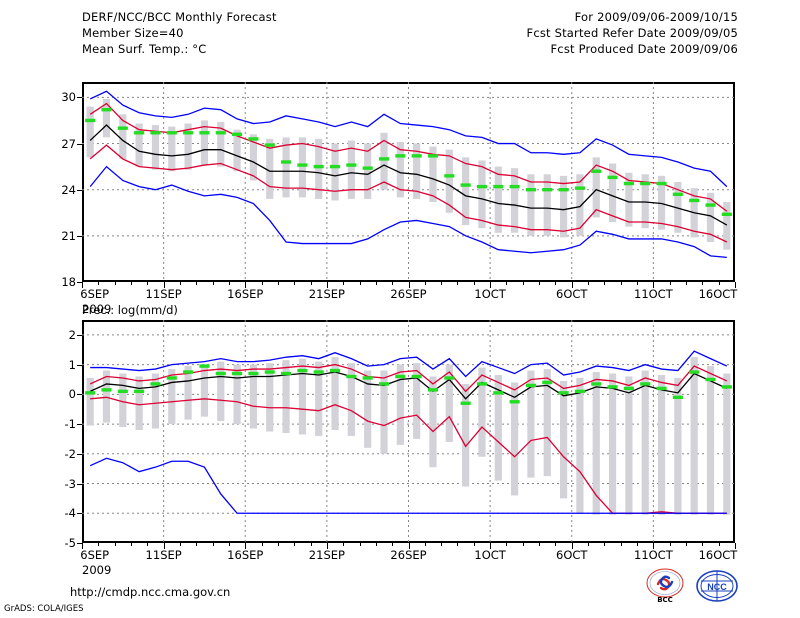 Image resolution: width=800 pixels, height=618 pixels. What do you see at coordinates (409, 364) in the screenshot?
I see `series-maximum-upper-envelope-` at bounding box center [409, 364].